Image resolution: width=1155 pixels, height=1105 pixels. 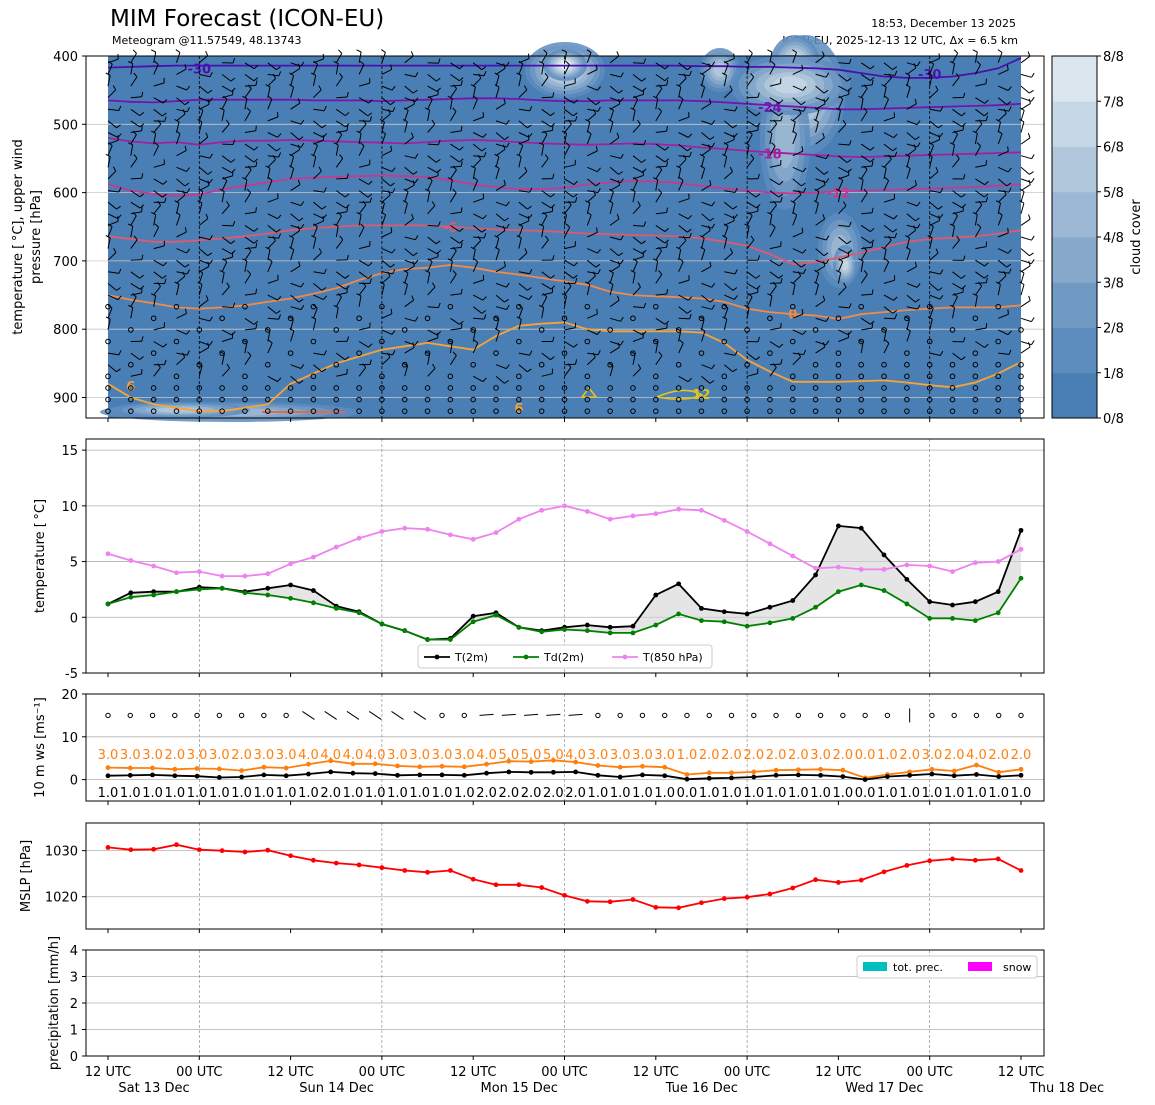 I want to click on gust-data-label: 5.0, so click(x=553, y=755).